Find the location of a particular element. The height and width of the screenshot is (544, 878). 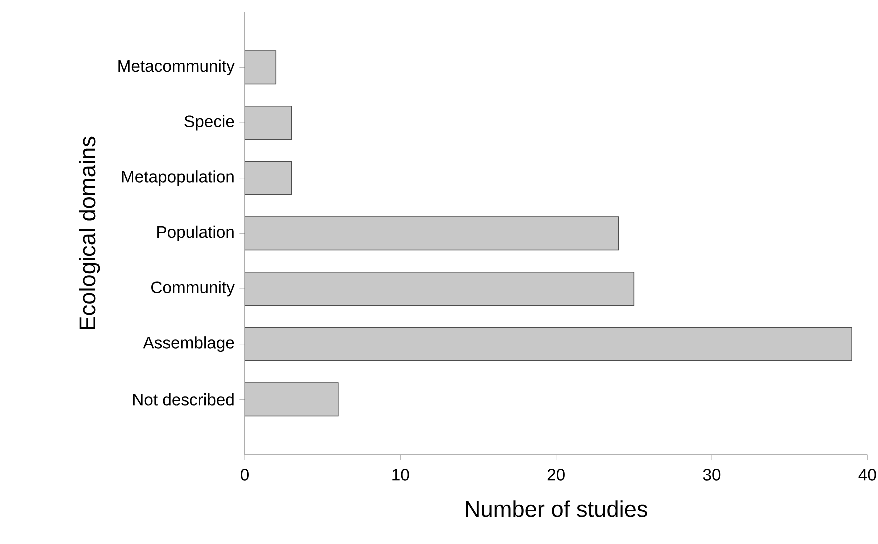

y-tick-label: Not described is located at coordinates (183, 400).